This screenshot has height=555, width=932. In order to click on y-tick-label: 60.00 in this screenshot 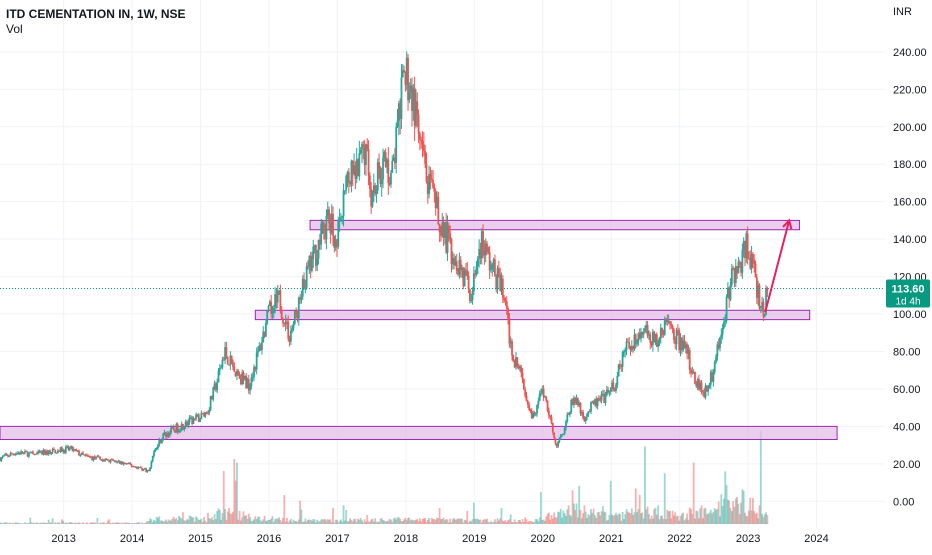, I will do `click(907, 390)`.